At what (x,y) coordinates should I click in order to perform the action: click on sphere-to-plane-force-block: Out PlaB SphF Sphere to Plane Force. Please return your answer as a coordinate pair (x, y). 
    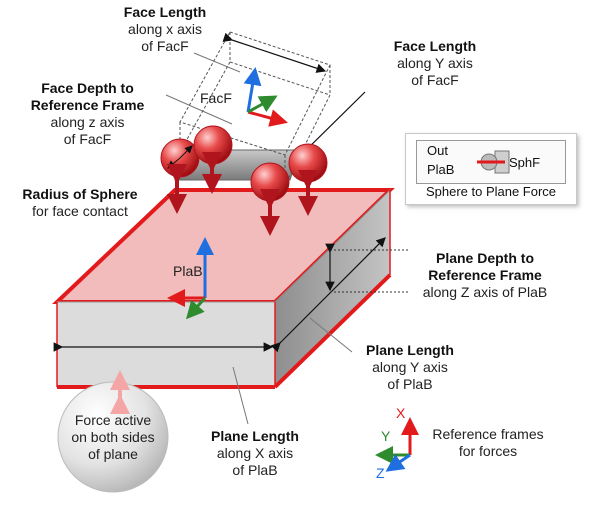
    Looking at the image, I should click on (491, 169).